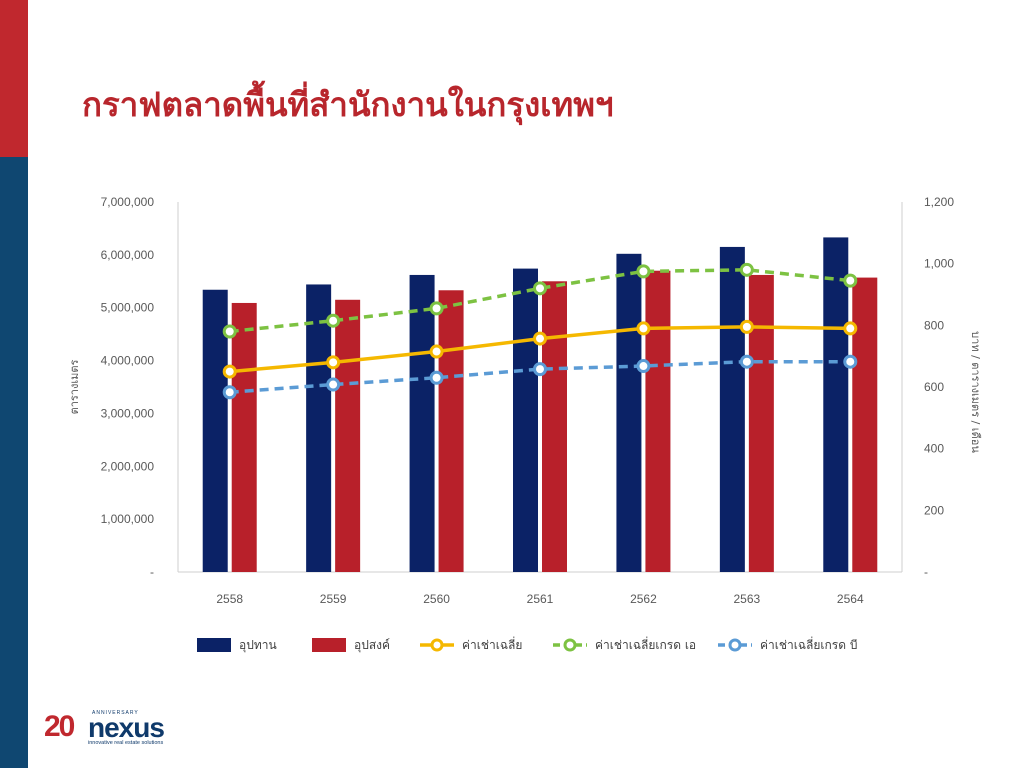 The image size is (1024, 768). I want to click on legend-label: อุปทาน, so click(258, 645).